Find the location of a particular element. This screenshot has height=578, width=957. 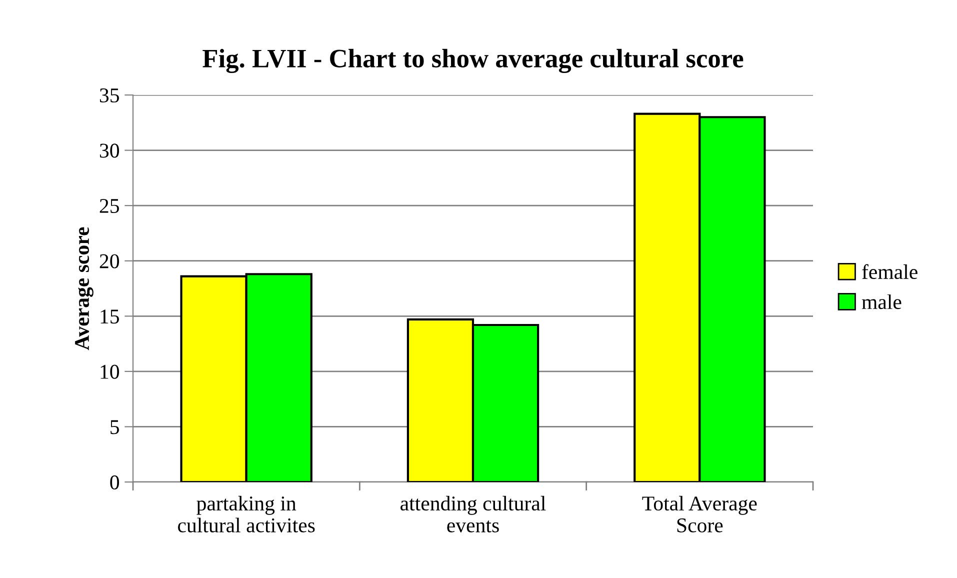

y-tick-label: 0 is located at coordinates (115, 482).